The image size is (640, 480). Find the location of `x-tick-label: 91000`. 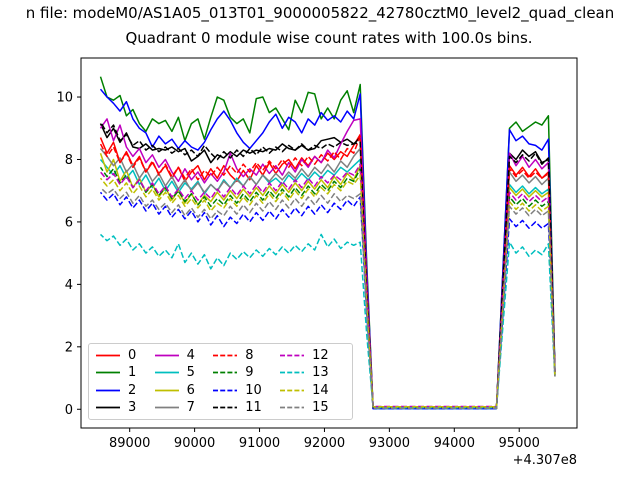

x-tick-label: 91000 is located at coordinates (259, 443).